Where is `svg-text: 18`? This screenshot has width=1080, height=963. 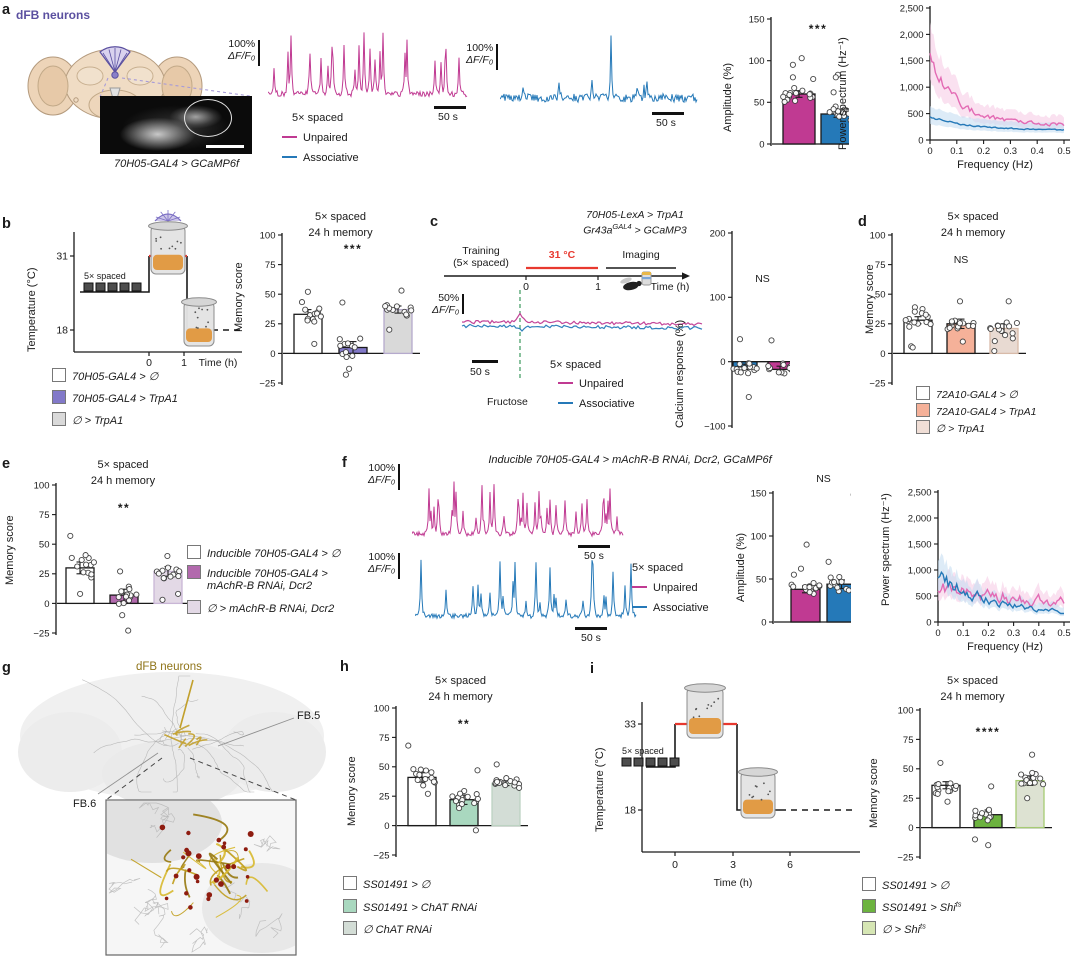
svg-text: 18 is located at coordinates (62, 331).